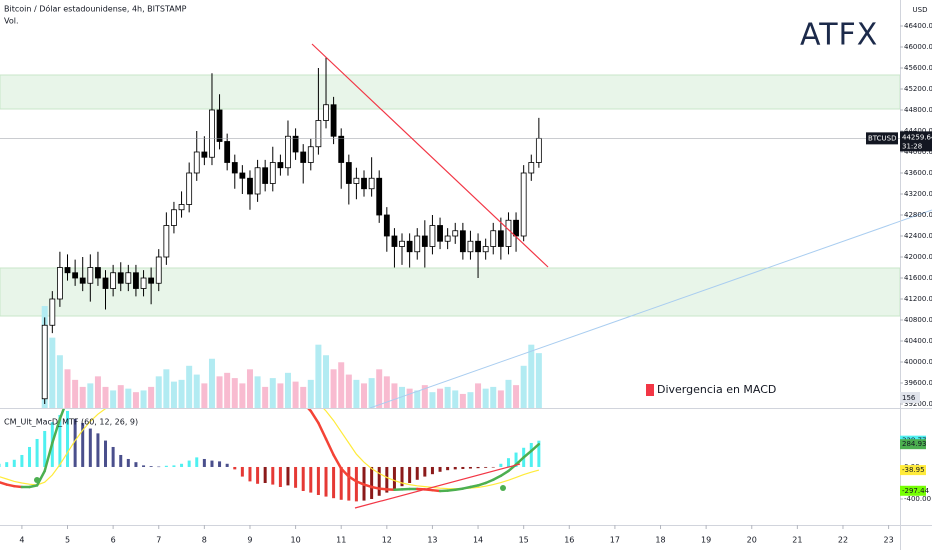 Image resolution: width=932 pixels, height=550 pixels. What do you see at coordinates (158, 540) in the screenshot?
I see `x-tick-label: 7` at bounding box center [158, 540].